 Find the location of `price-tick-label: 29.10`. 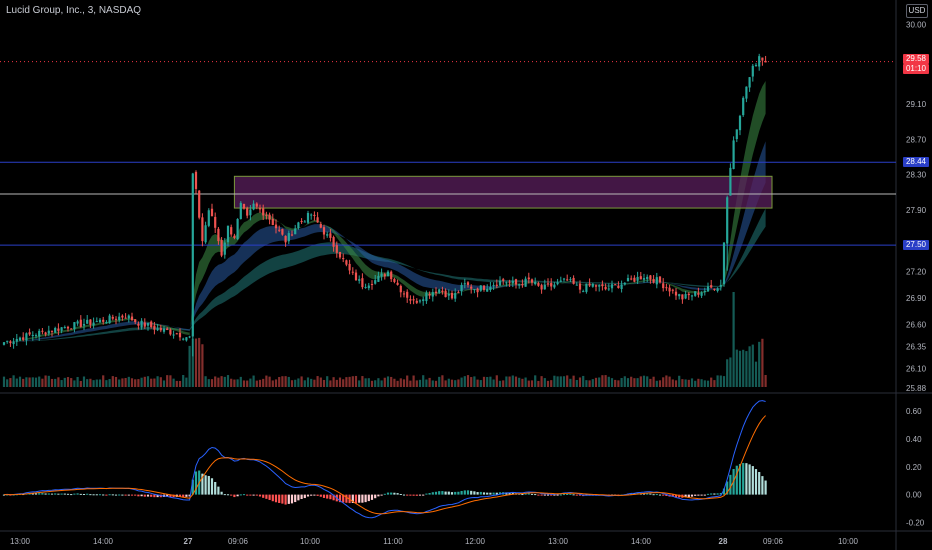

price-tick-label: 29.10 is located at coordinates (916, 104).